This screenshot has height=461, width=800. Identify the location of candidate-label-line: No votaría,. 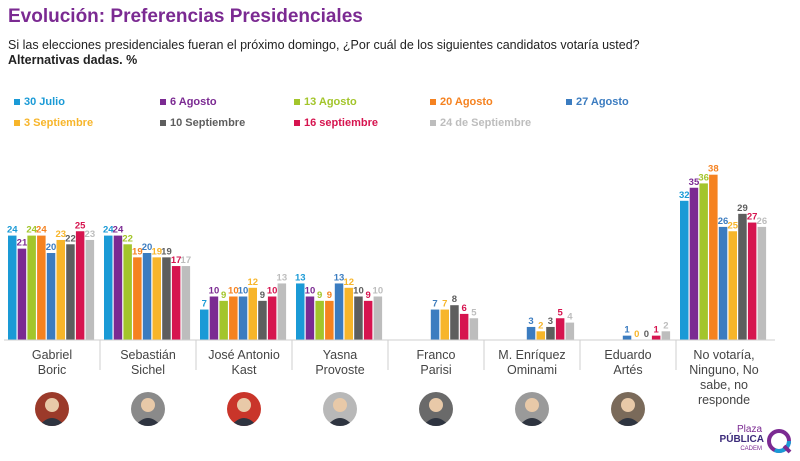
(724, 355).